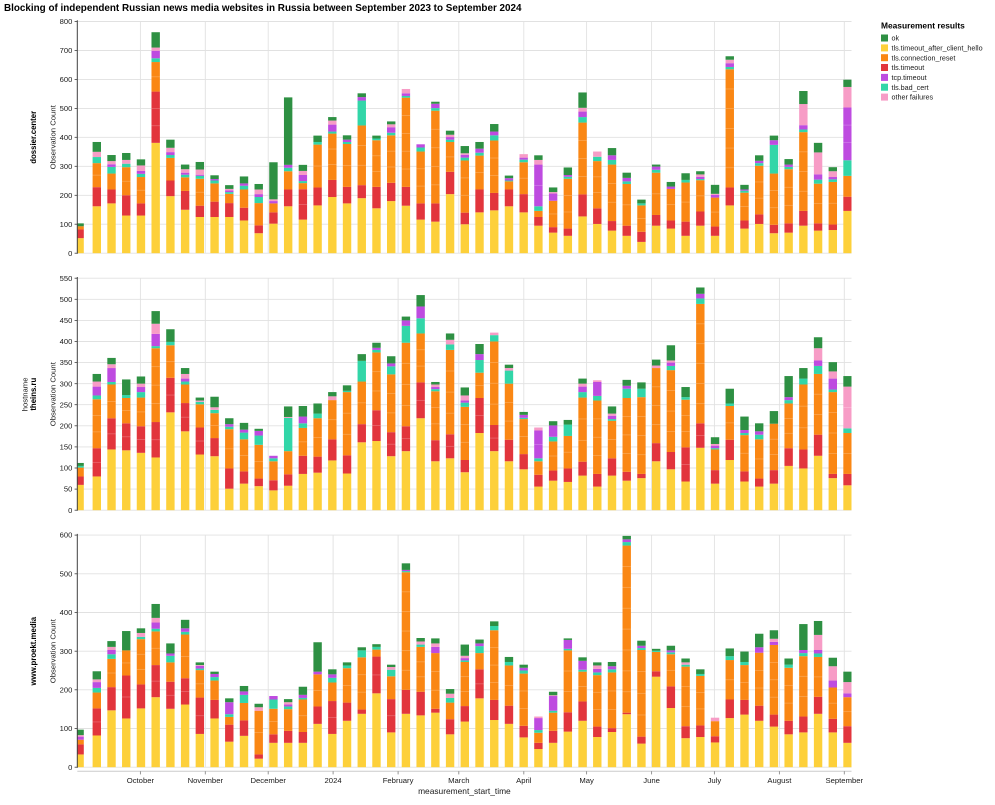 This screenshot has width=995, height=805. I want to click on svg-text: tcp.timeout, so click(909, 77).